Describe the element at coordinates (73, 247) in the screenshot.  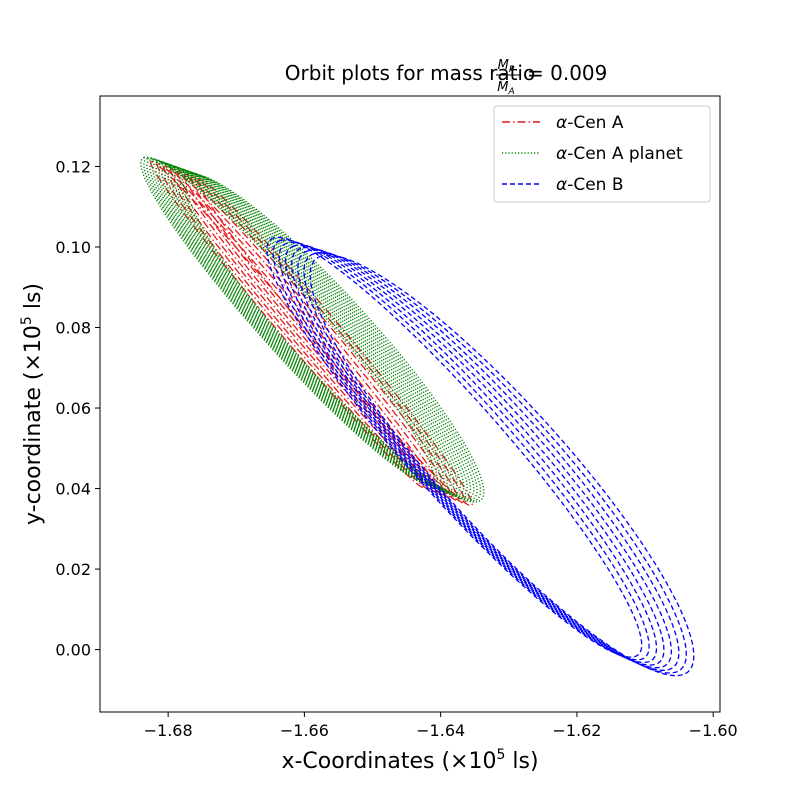
I see `y-tick-label: 0.10` at that location.